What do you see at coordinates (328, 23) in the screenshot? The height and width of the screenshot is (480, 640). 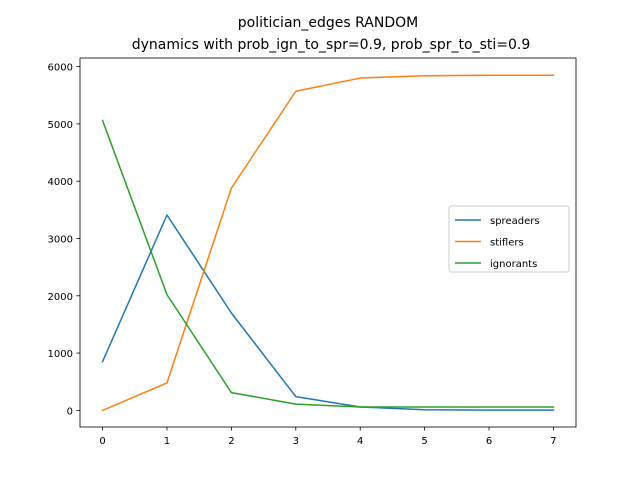 I see `chart-title: politician_edges RANDOM` at bounding box center [328, 23].